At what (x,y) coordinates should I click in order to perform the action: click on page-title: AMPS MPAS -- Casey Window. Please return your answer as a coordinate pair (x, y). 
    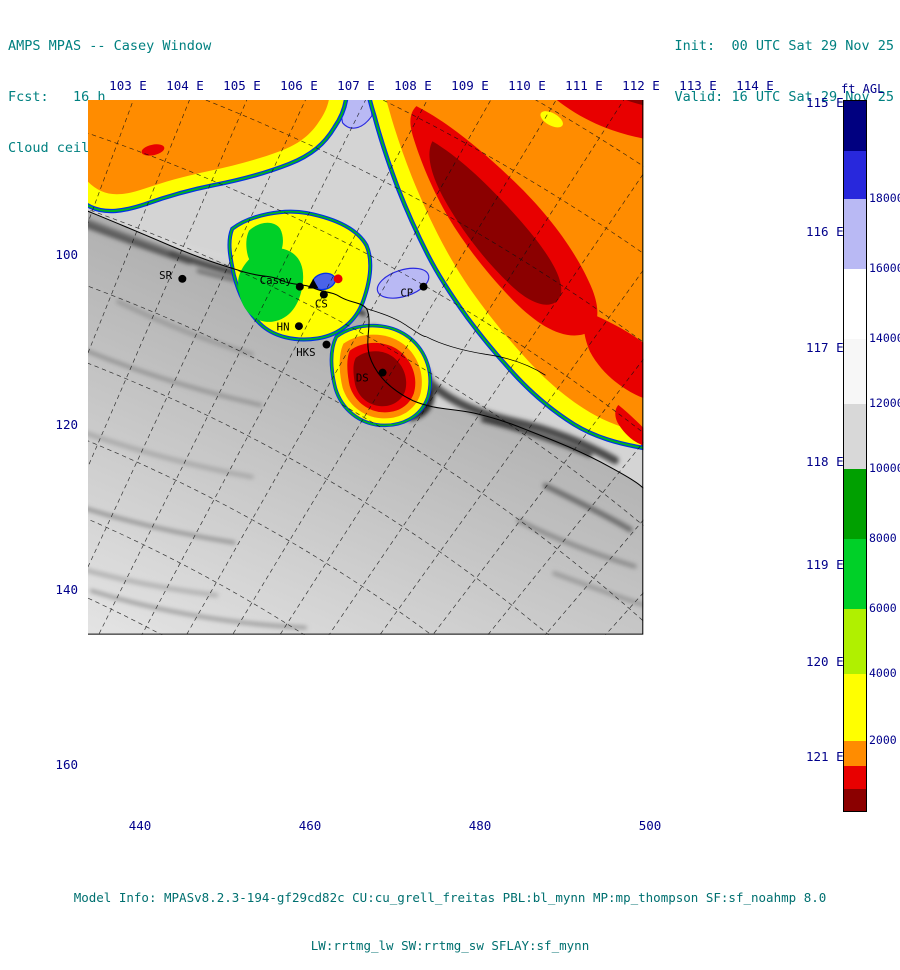
    Looking at the image, I should click on (110, 46).